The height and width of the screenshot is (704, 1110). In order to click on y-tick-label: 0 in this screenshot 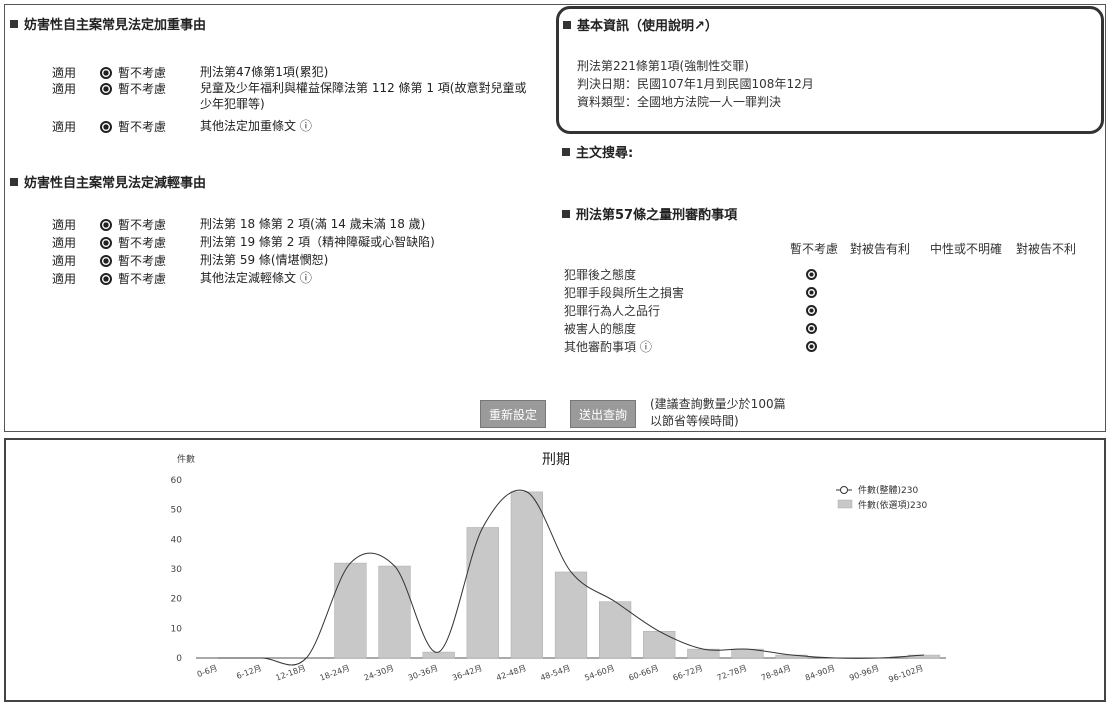, I will do `click(179, 659)`.